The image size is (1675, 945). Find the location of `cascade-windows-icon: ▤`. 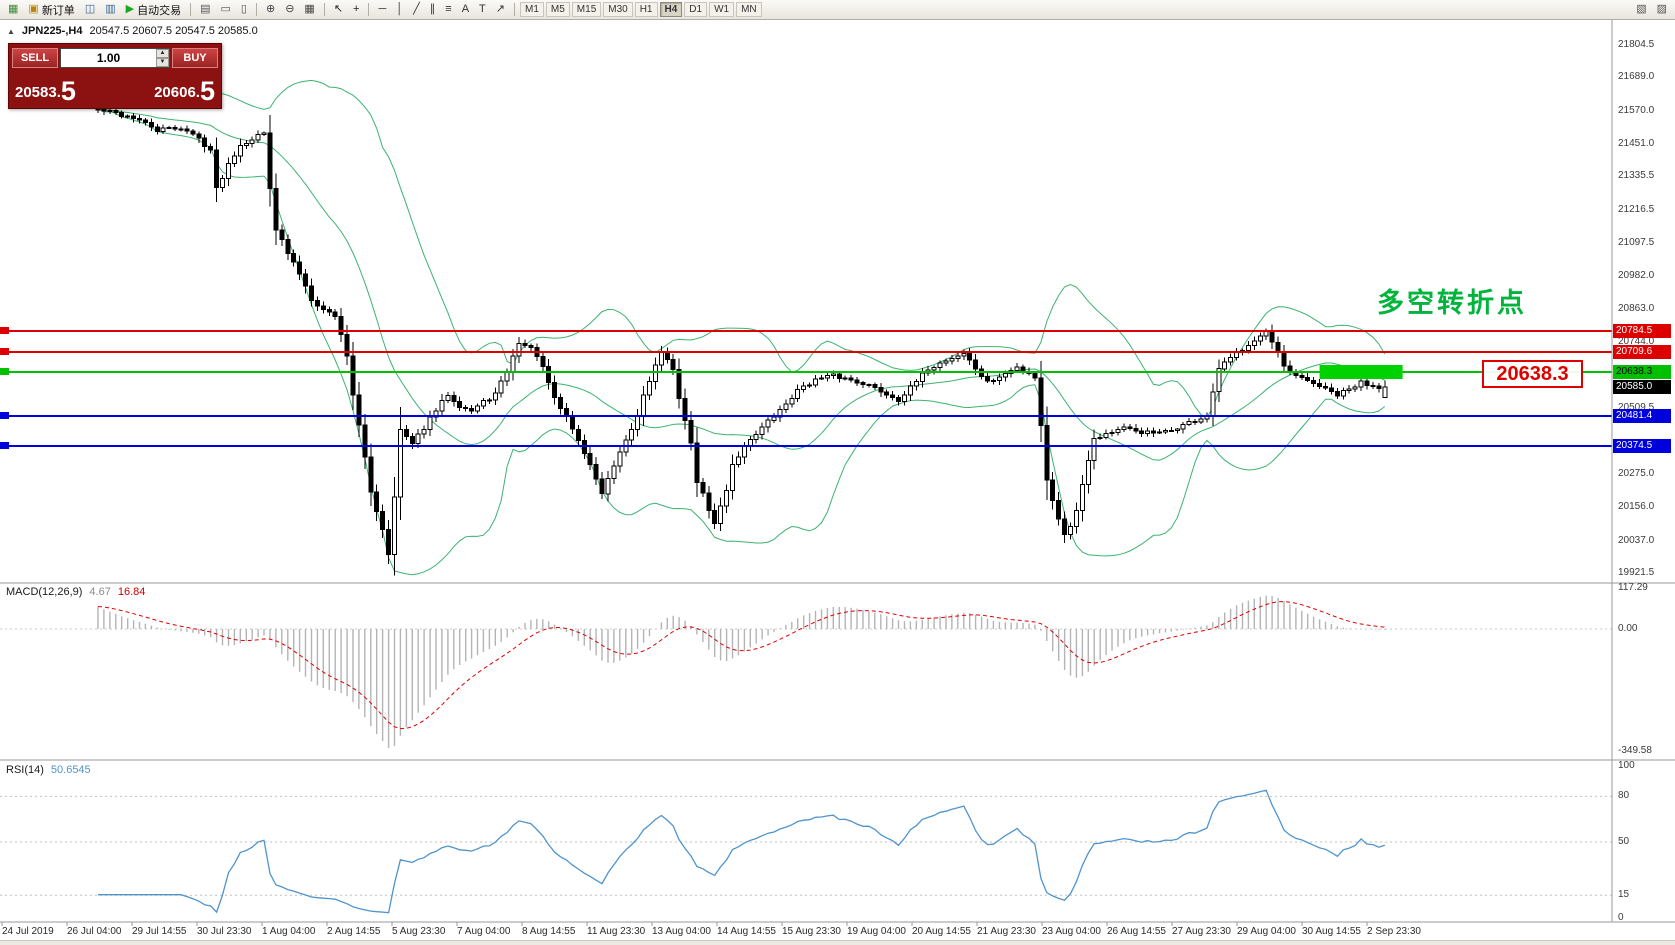

cascade-windows-icon: ▤ is located at coordinates (205, 9).